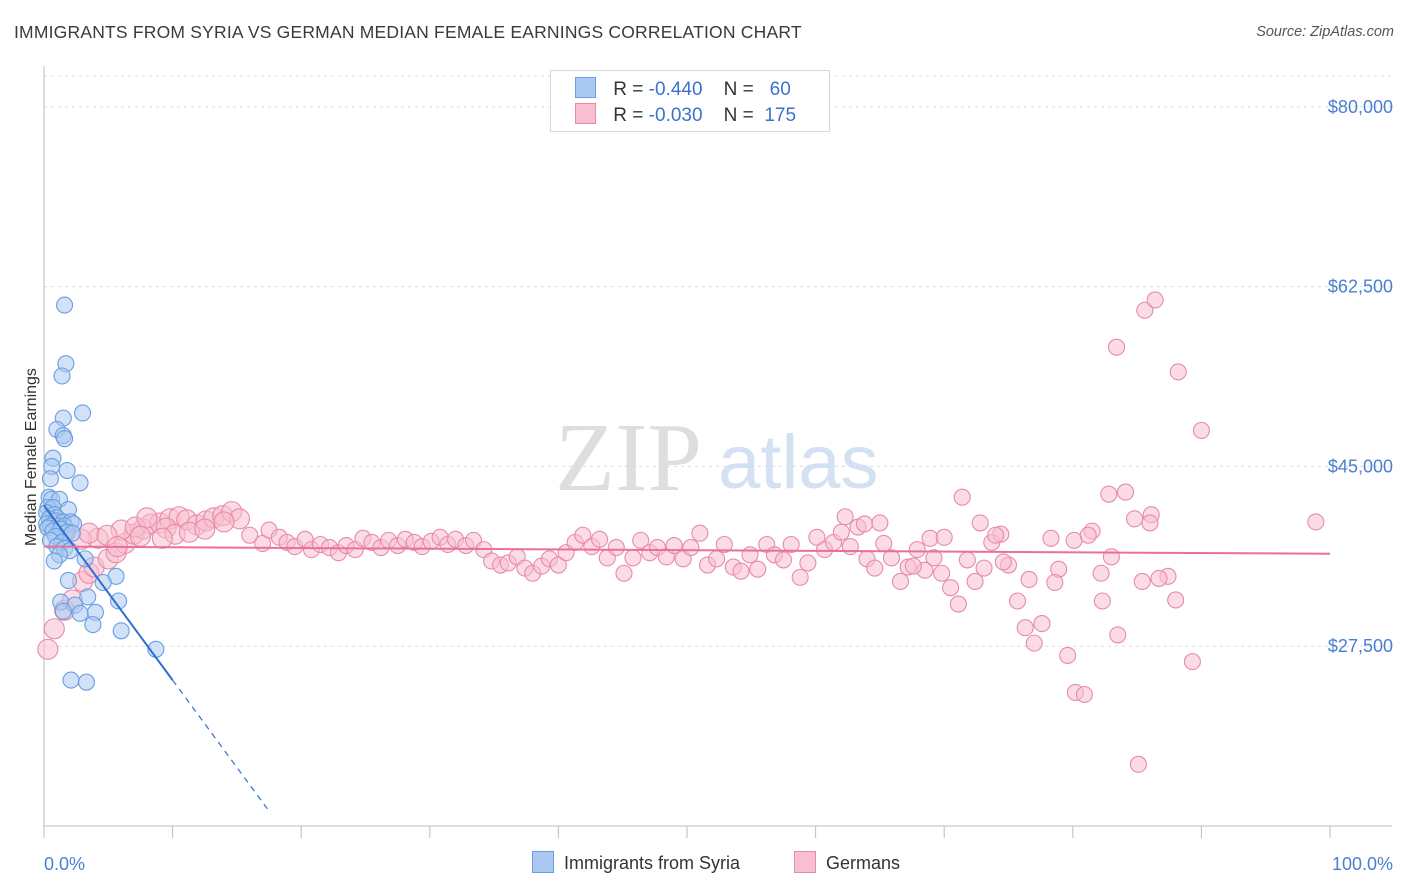  Describe the element at coordinates (1362, 864) in the screenshot. I see `x-tick-label-max: 100.0%` at that location.